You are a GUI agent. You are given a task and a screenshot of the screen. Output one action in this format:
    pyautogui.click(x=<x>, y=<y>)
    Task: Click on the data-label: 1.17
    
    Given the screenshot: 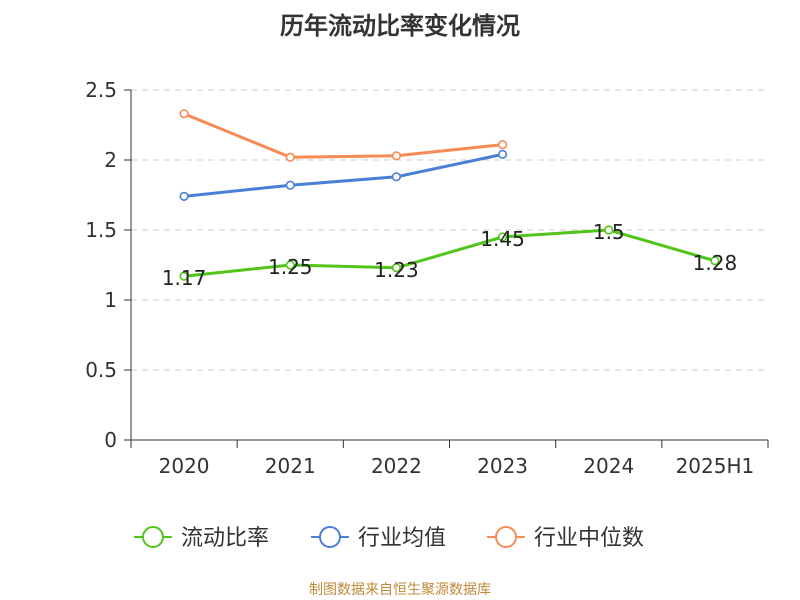 What is the action you would take?
    pyautogui.click(x=184, y=278)
    